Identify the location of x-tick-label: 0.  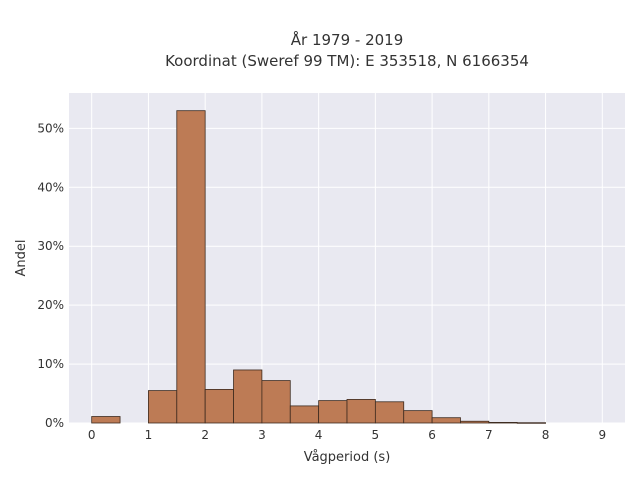
(92, 435).